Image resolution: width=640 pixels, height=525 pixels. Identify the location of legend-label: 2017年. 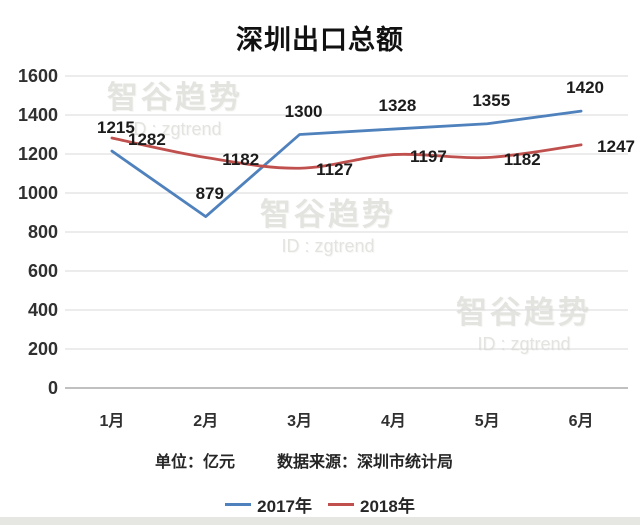
(284, 506).